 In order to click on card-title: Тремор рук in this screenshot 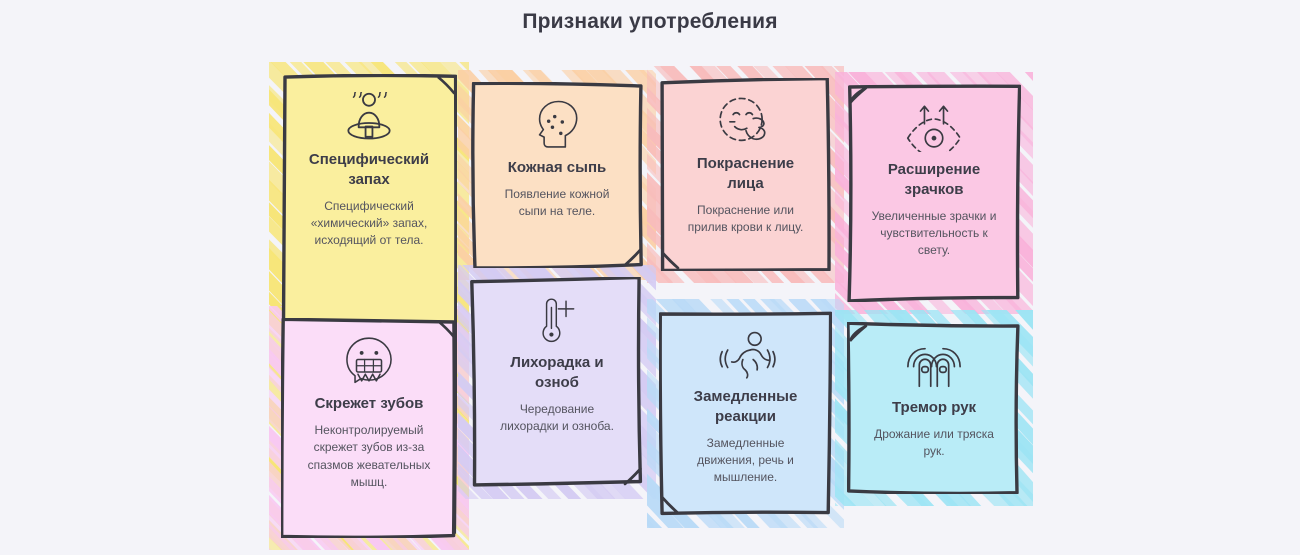, I will do `click(934, 407)`.